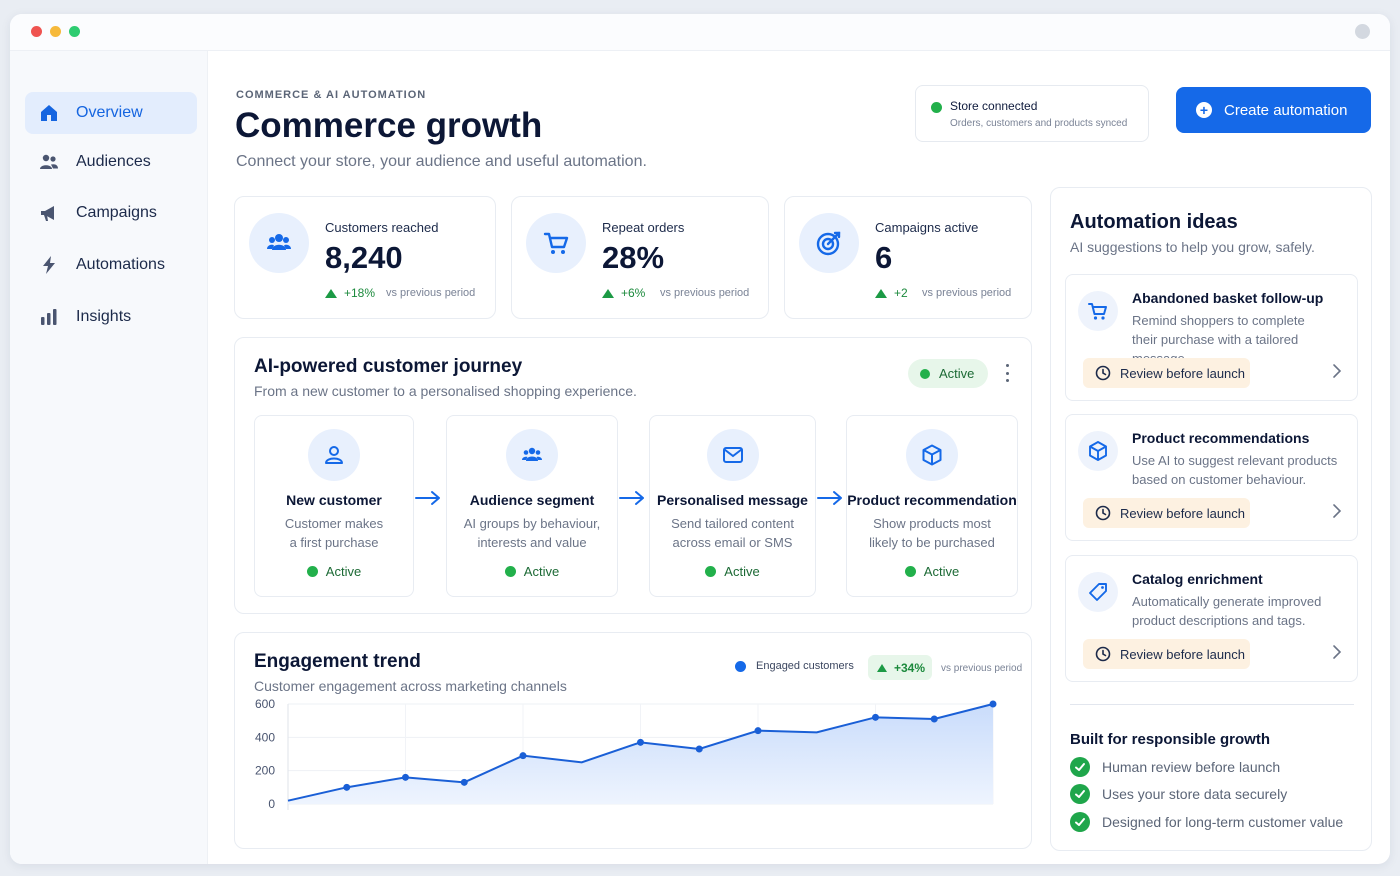 This screenshot has width=1400, height=876. Describe the element at coordinates (626, 754) in the screenshot. I see `engagement-chart: 600 400 200 0` at that location.